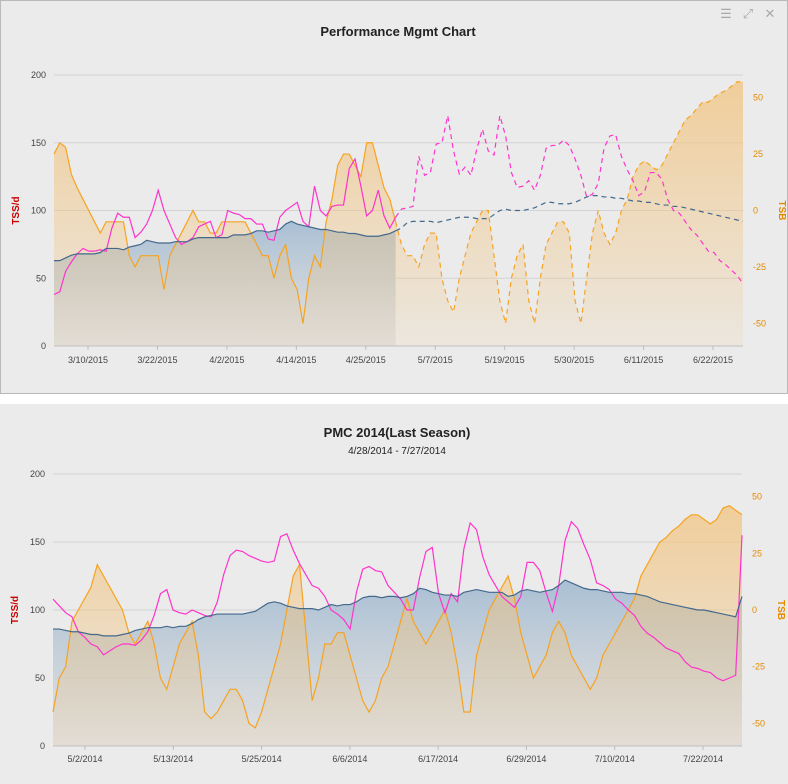  I want to click on x-tick-label: 3/10/2015, so click(88, 360).